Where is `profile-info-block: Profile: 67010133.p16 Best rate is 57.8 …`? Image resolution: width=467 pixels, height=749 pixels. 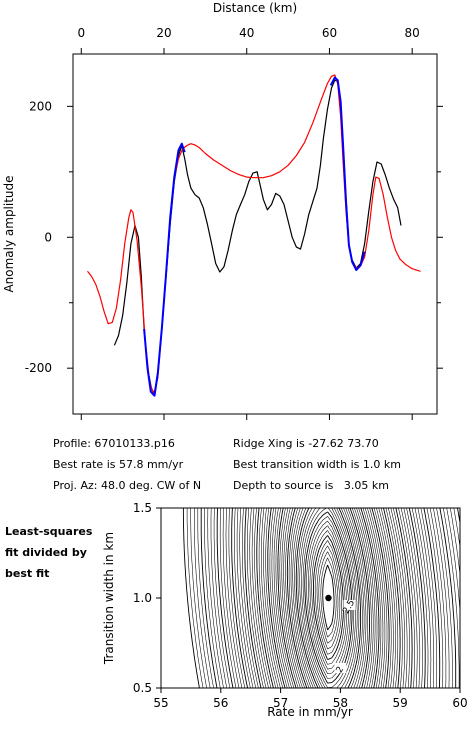 profile-info-block: Profile: 67010133.p16 Best rate is 57.8 … is located at coordinates (227, 464).